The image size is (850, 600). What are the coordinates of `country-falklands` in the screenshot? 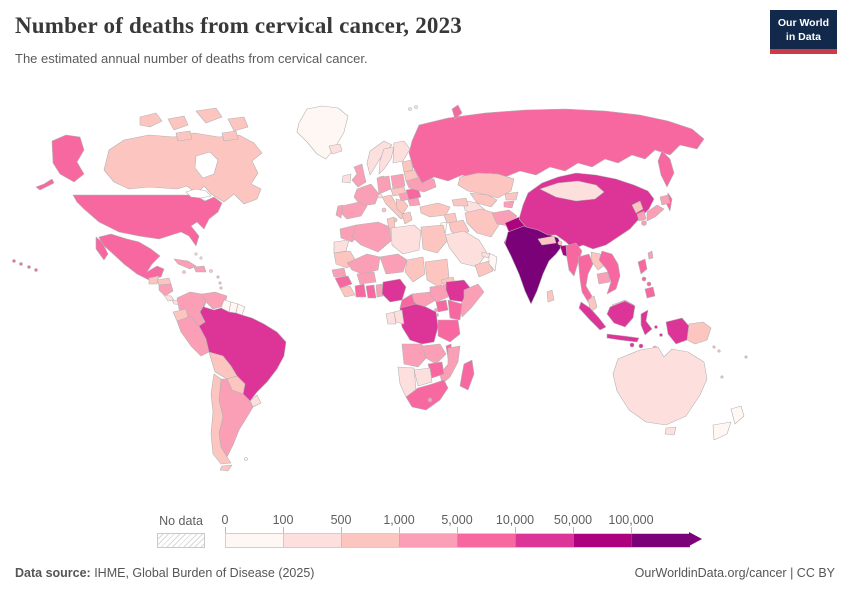 It's located at (246, 459).